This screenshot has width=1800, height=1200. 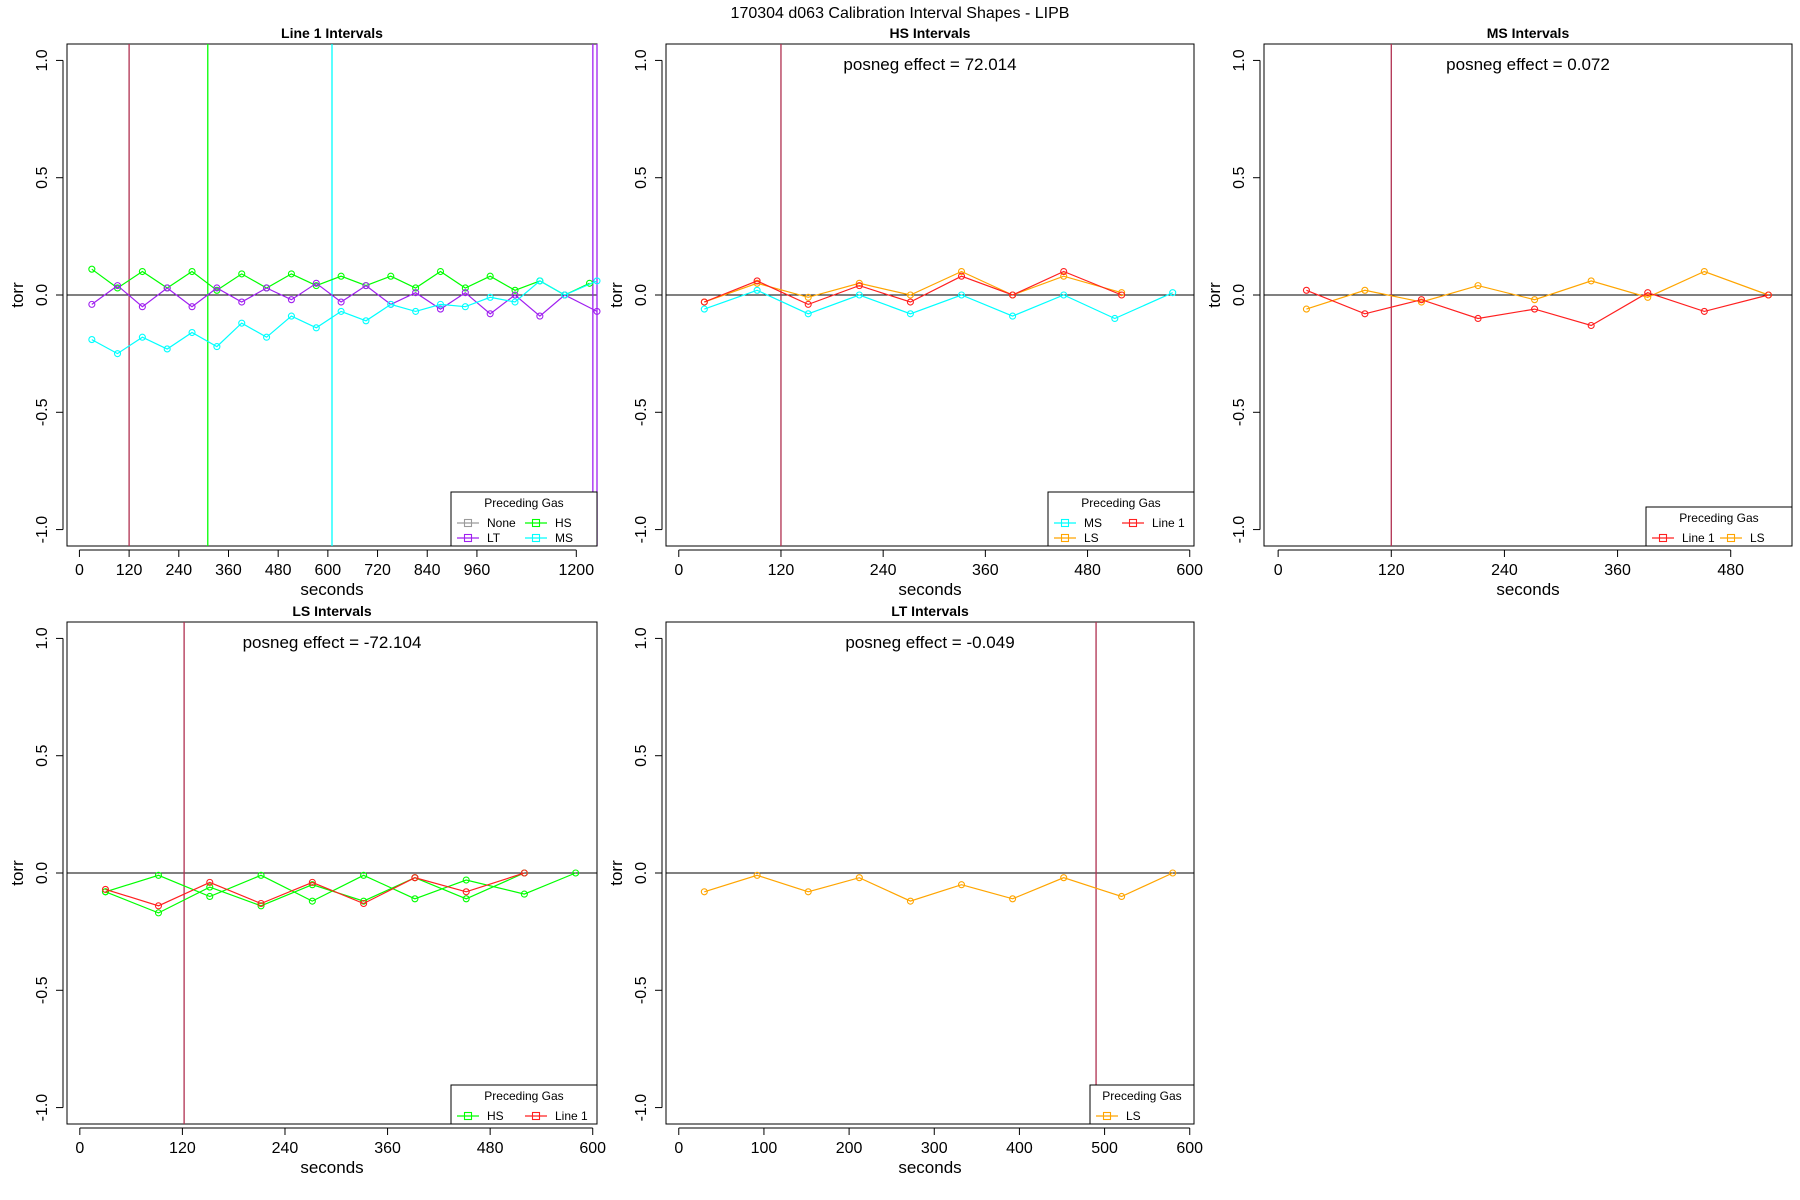 I want to click on chart-4-x-tick-label-5: 480, so click(x=490, y=1148).